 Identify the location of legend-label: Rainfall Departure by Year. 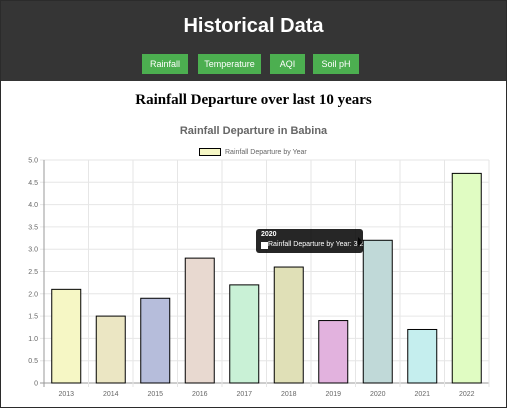
(266, 152).